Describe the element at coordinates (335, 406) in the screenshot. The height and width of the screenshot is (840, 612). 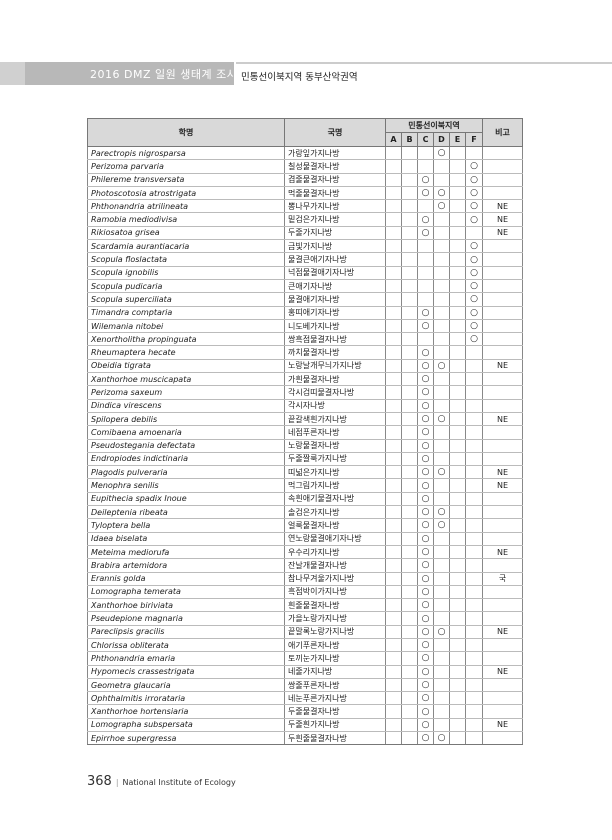
I see `korean-name: 각시자나방` at that location.